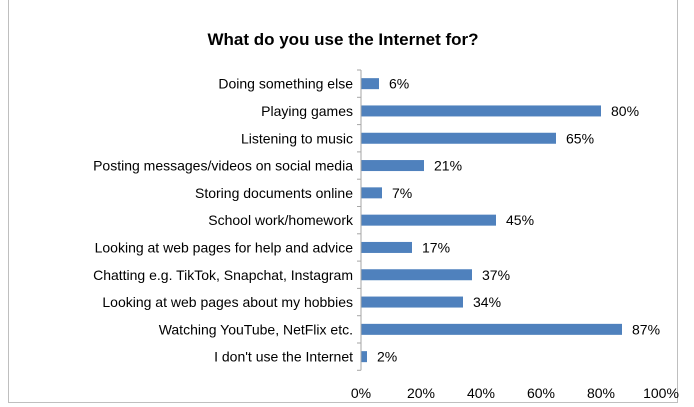  I want to click on category-label: Playing games, so click(307, 111).